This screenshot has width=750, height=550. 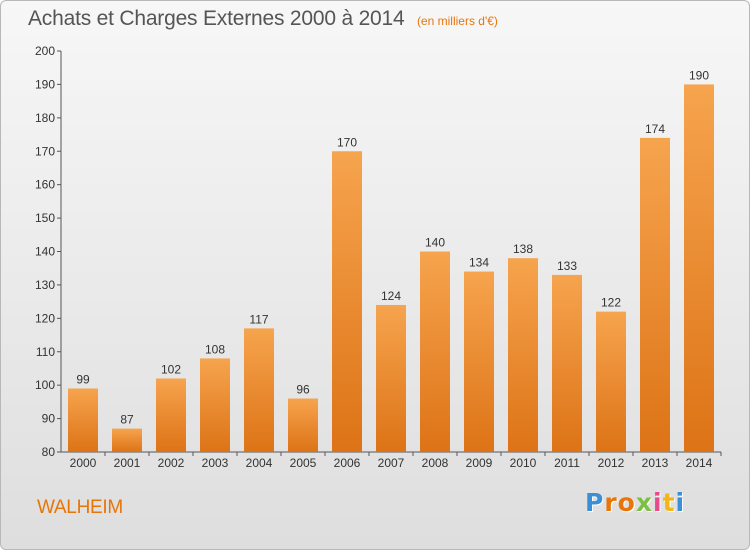 What do you see at coordinates (567, 463) in the screenshot?
I see `x-tick-label: 2011` at bounding box center [567, 463].